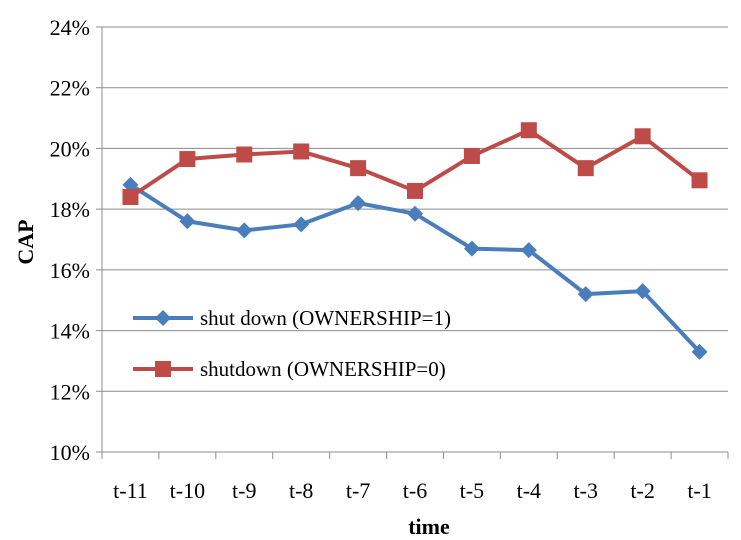 The height and width of the screenshot is (540, 741). Describe the element at coordinates (429, 526) in the screenshot. I see `x-axis-title: time` at that location.